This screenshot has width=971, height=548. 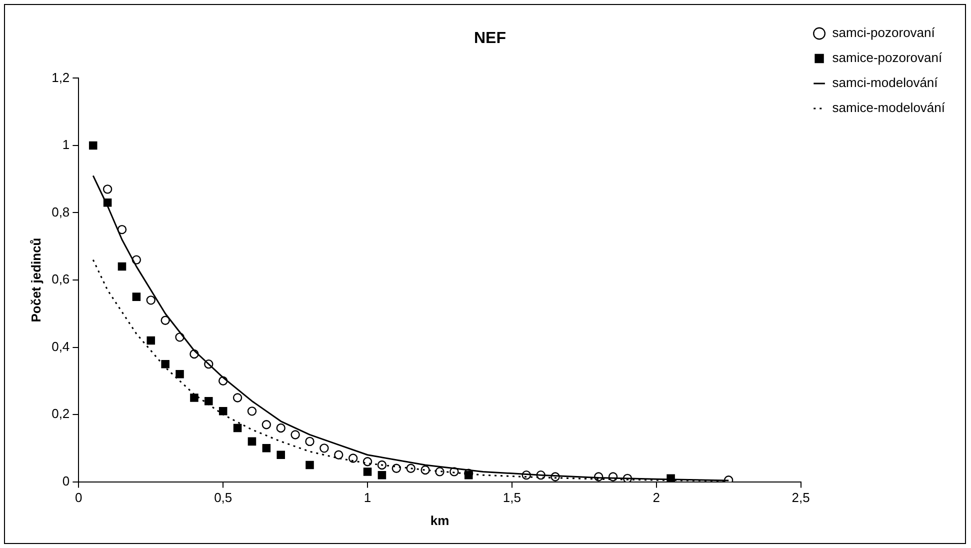 What do you see at coordinates (36, 280) in the screenshot?
I see `y-axis-title: Počet jedinců` at bounding box center [36, 280].